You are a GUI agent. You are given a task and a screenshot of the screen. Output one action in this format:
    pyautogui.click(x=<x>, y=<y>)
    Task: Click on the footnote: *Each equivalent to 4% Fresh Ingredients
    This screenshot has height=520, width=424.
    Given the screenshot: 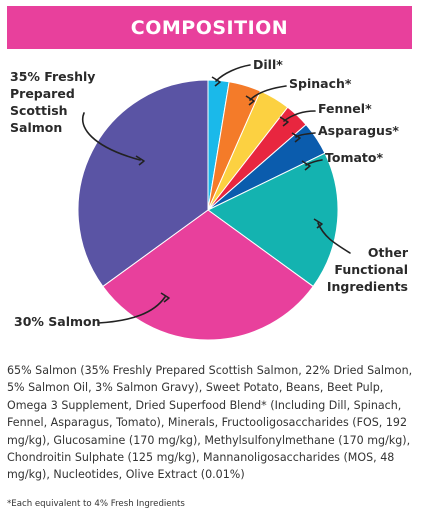 What is the action you would take?
    pyautogui.click(x=96, y=504)
    